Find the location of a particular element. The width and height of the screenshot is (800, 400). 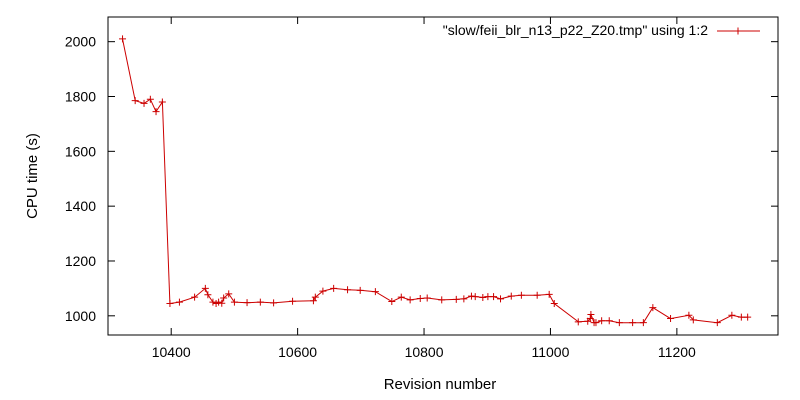

y-tick-label: 1400 is located at coordinates (80, 206).